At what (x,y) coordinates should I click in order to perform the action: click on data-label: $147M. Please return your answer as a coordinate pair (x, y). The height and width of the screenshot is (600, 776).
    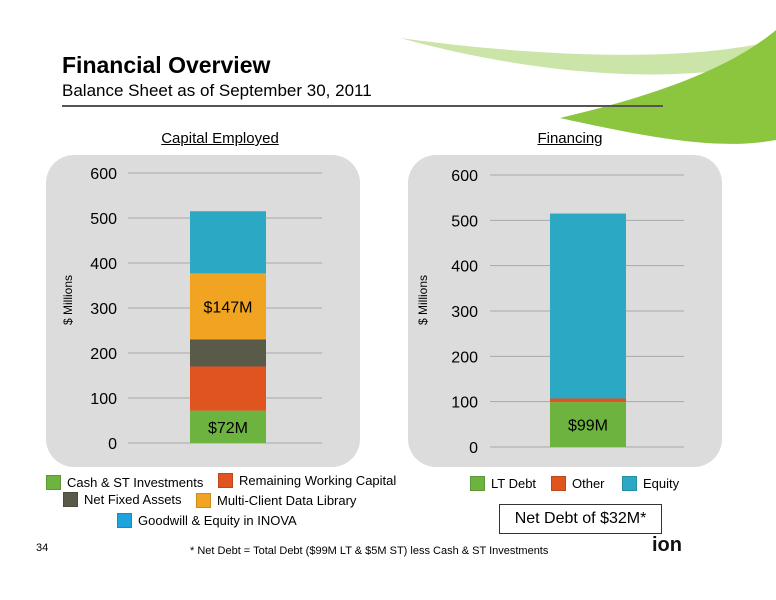
    Looking at the image, I should click on (228, 307).